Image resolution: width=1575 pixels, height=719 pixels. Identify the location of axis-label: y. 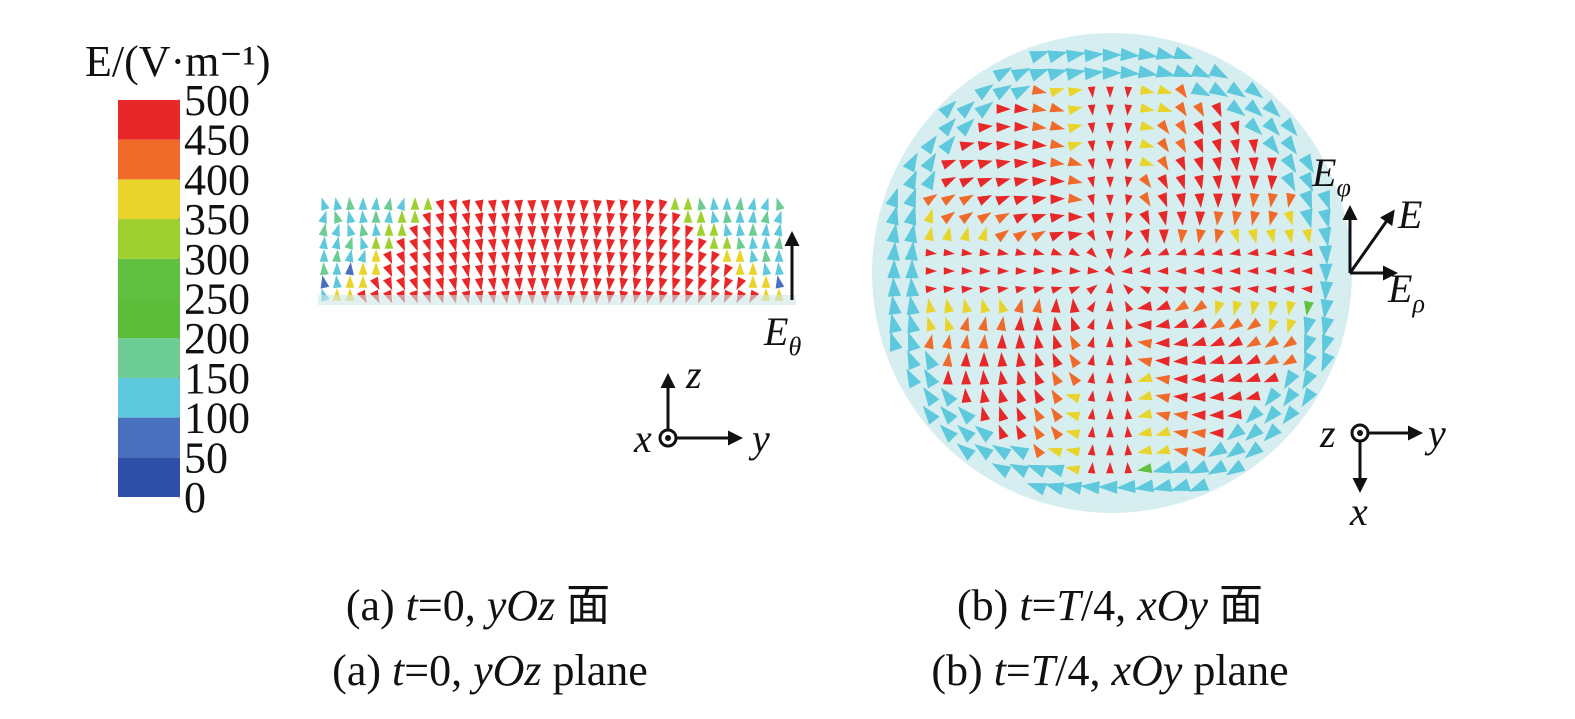
(1435, 433).